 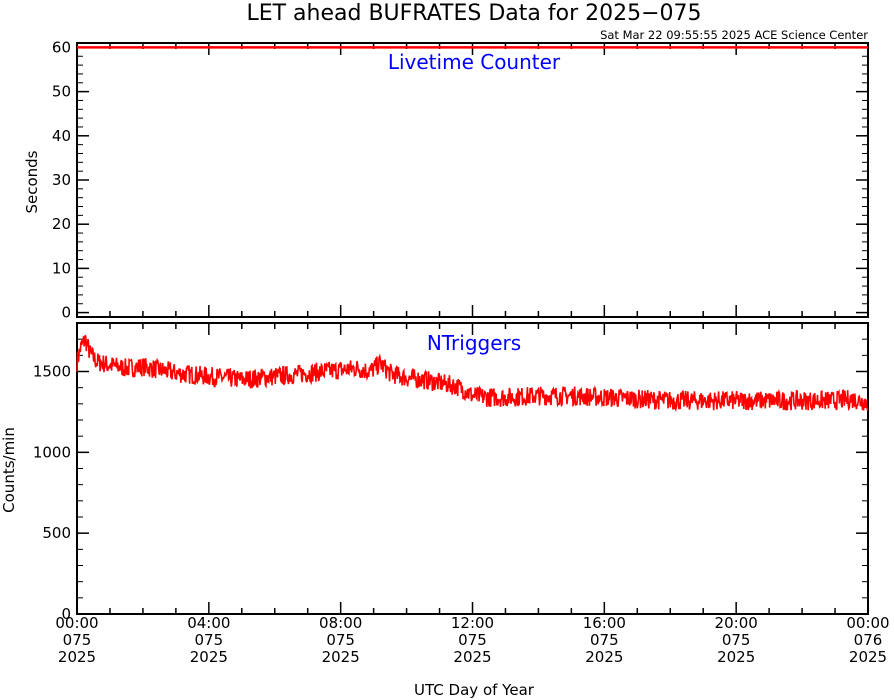 I want to click on x-tick-label-3-2: 2025, so click(x=472, y=657).